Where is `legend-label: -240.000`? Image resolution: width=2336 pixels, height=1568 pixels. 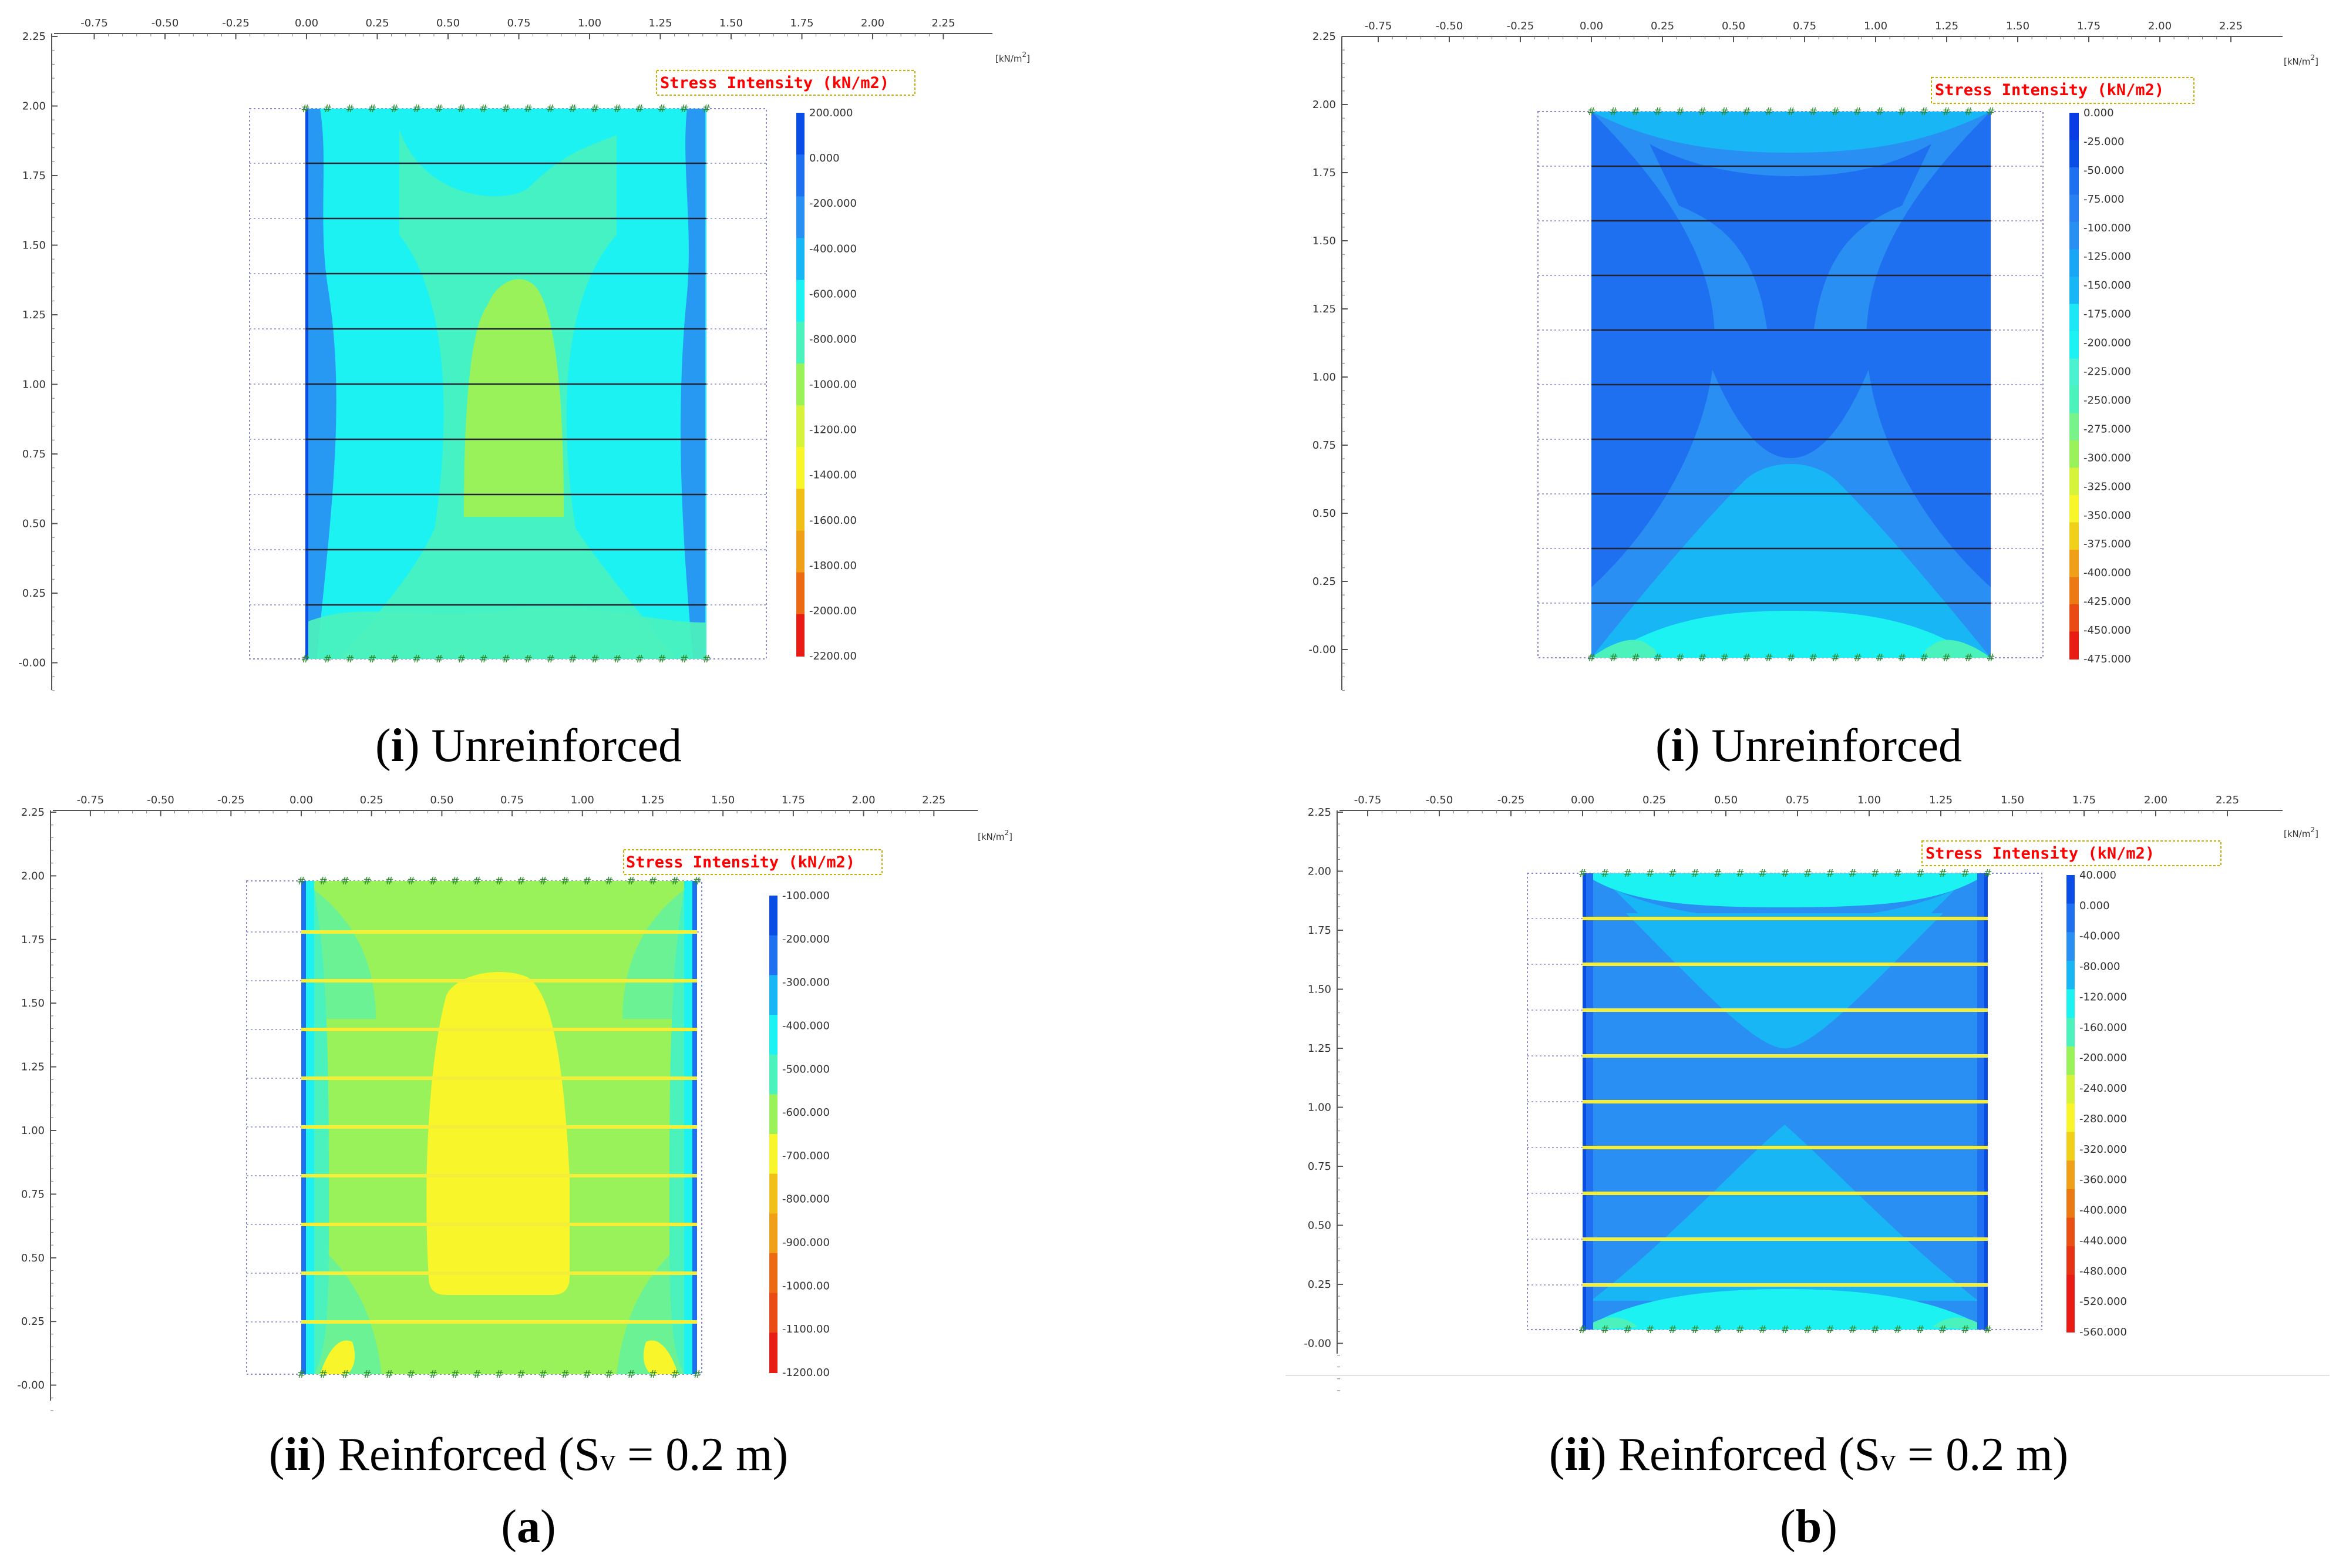
legend-label: -240.000 is located at coordinates (2103, 1089).